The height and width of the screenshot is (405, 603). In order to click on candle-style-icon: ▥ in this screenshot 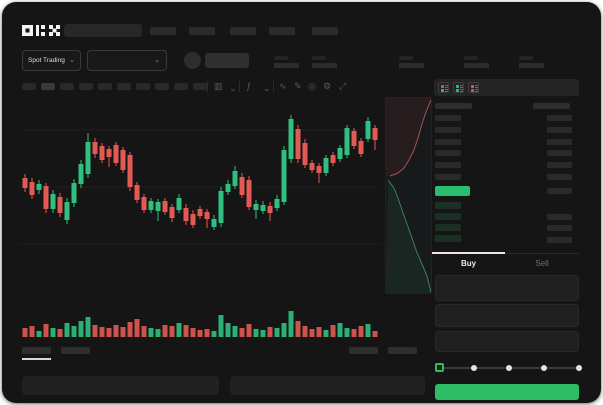, I will do `click(218, 86)`.